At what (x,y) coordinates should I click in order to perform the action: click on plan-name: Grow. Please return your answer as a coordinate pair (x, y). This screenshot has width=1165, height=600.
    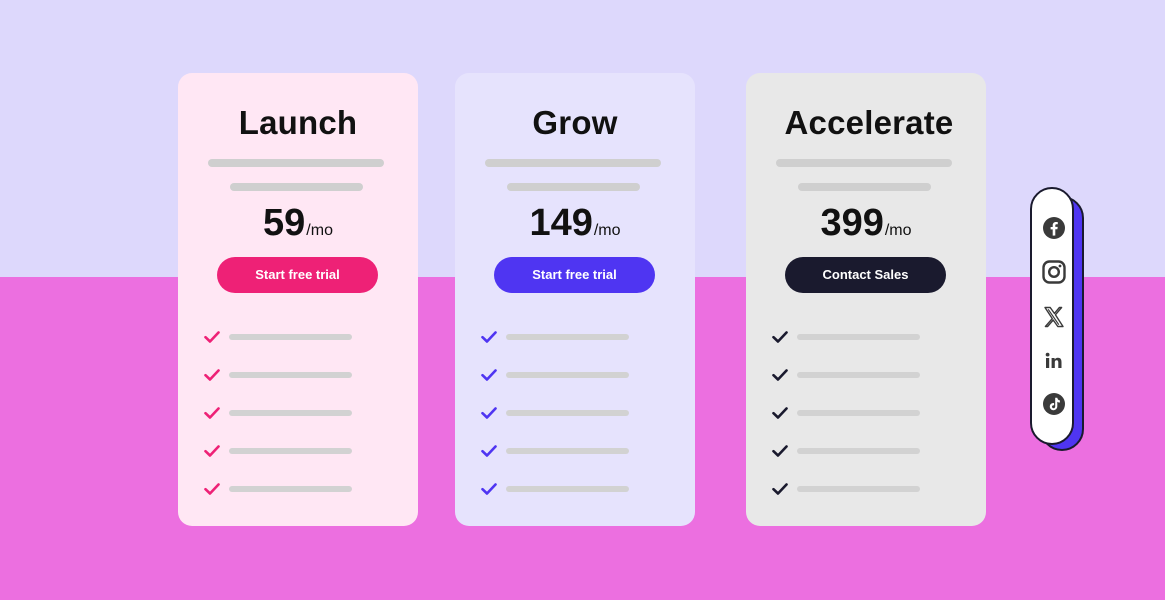
    Looking at the image, I should click on (575, 122).